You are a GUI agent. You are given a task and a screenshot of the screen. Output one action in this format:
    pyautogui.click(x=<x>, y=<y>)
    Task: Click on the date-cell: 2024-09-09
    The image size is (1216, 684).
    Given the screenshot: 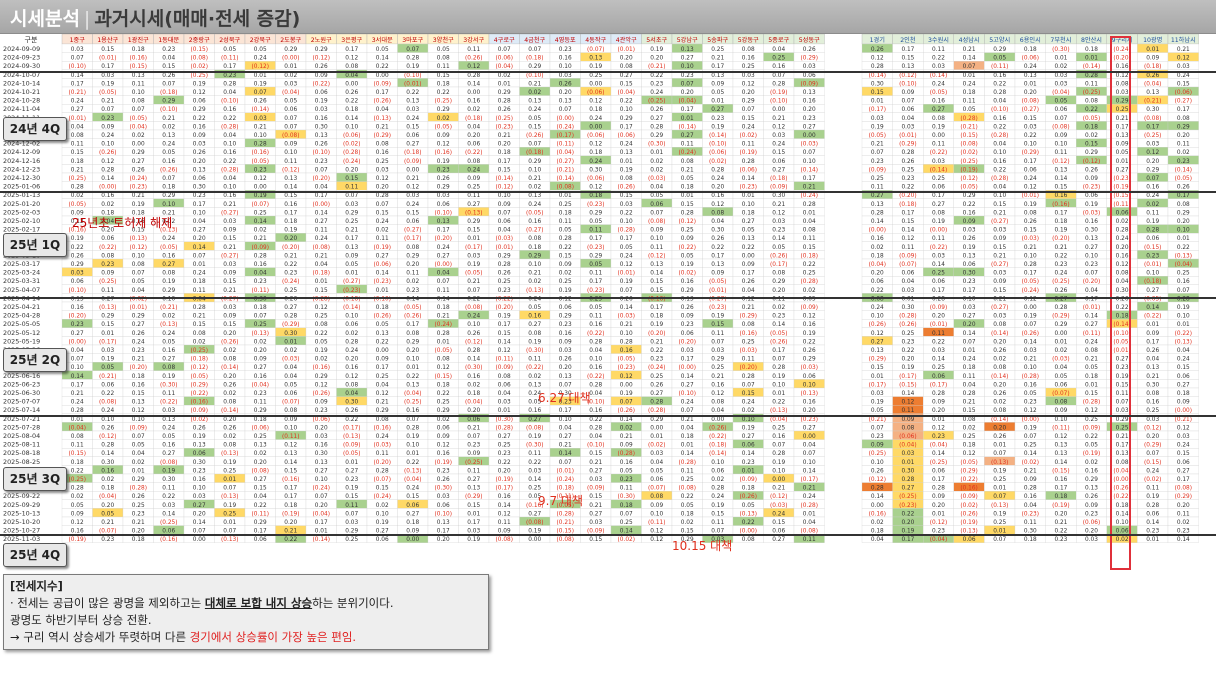 What is the action you would take?
    pyautogui.click(x=21, y=49)
    